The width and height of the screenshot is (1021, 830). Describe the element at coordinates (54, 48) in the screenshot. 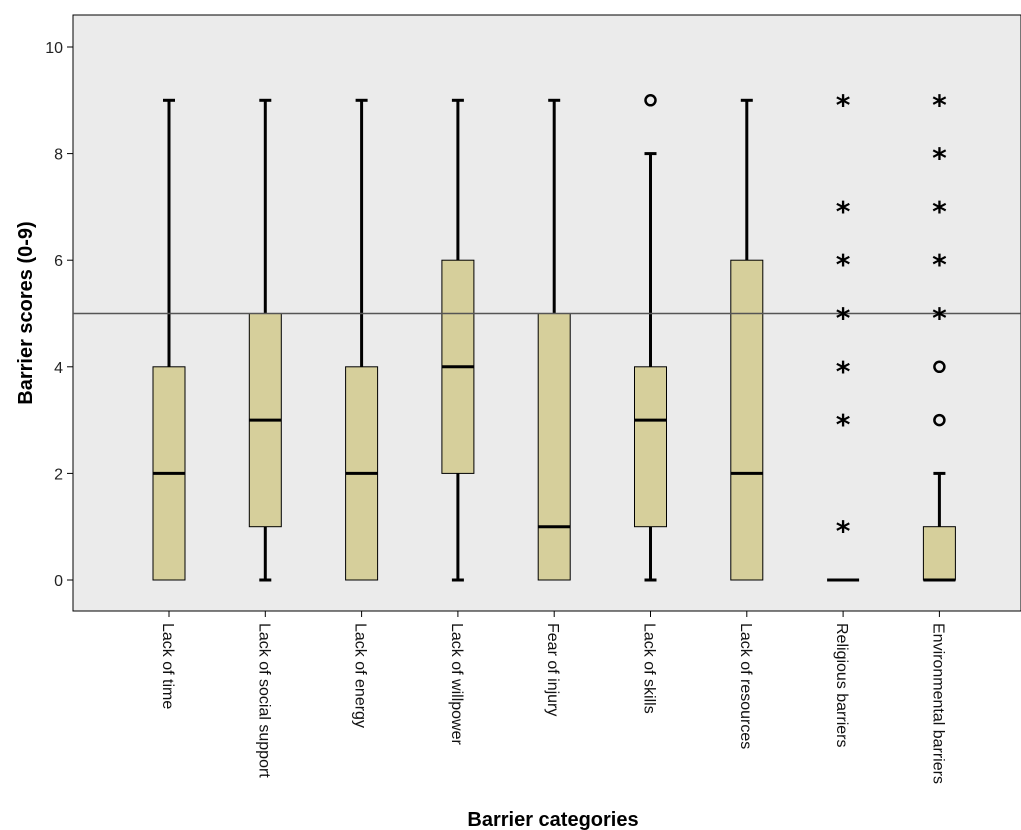

I see `y-tick-label: 10` at that location.